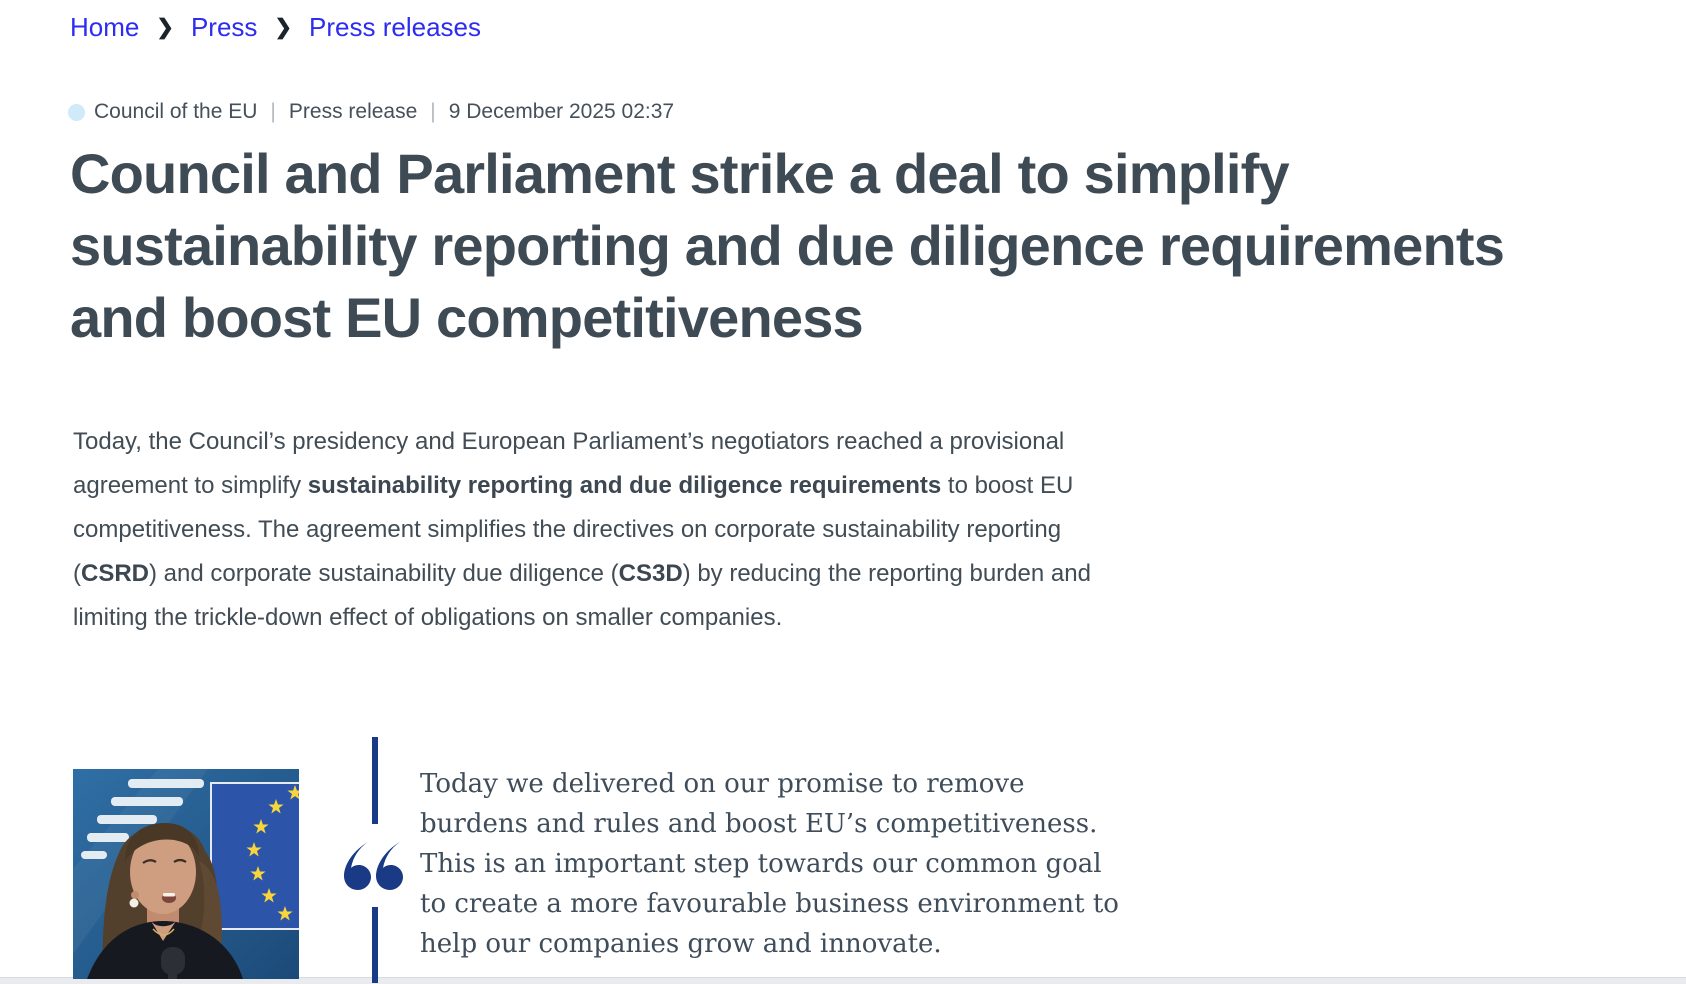 The width and height of the screenshot is (1686, 984). What do you see at coordinates (105, 27) in the screenshot?
I see `breadcrumb-item-home: Home` at bounding box center [105, 27].